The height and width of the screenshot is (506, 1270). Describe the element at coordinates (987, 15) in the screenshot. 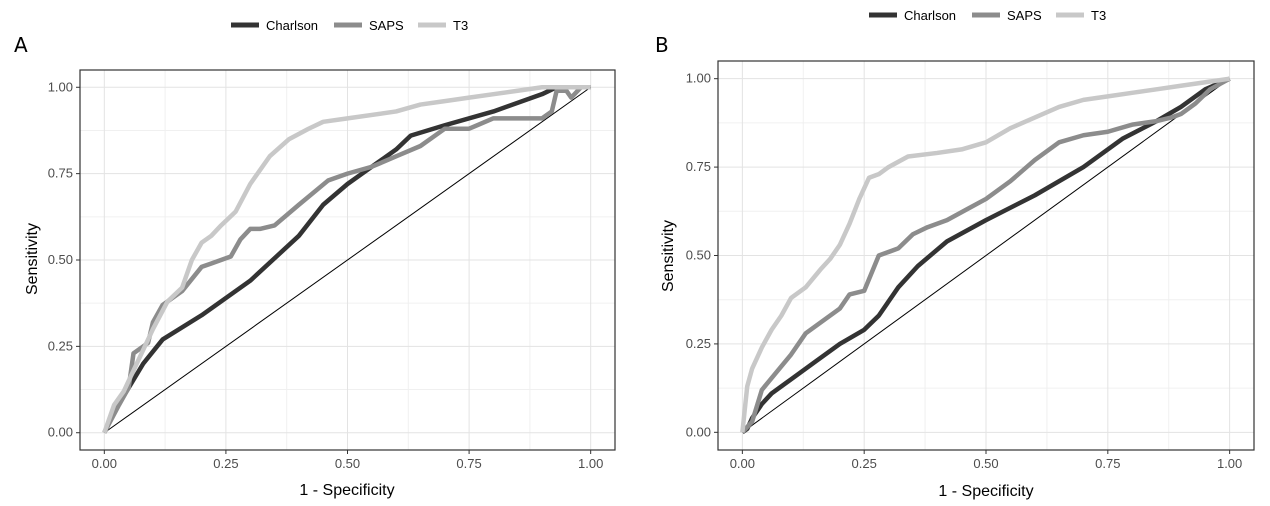

I see `legend-b: Charlson SAPS T3` at that location.